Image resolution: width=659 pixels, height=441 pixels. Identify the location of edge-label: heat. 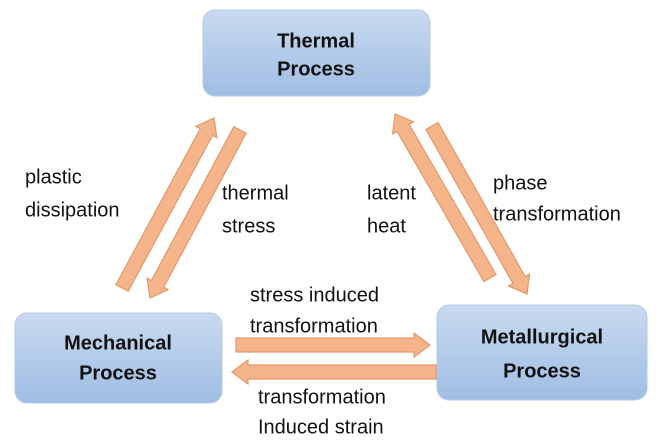
(386, 226).